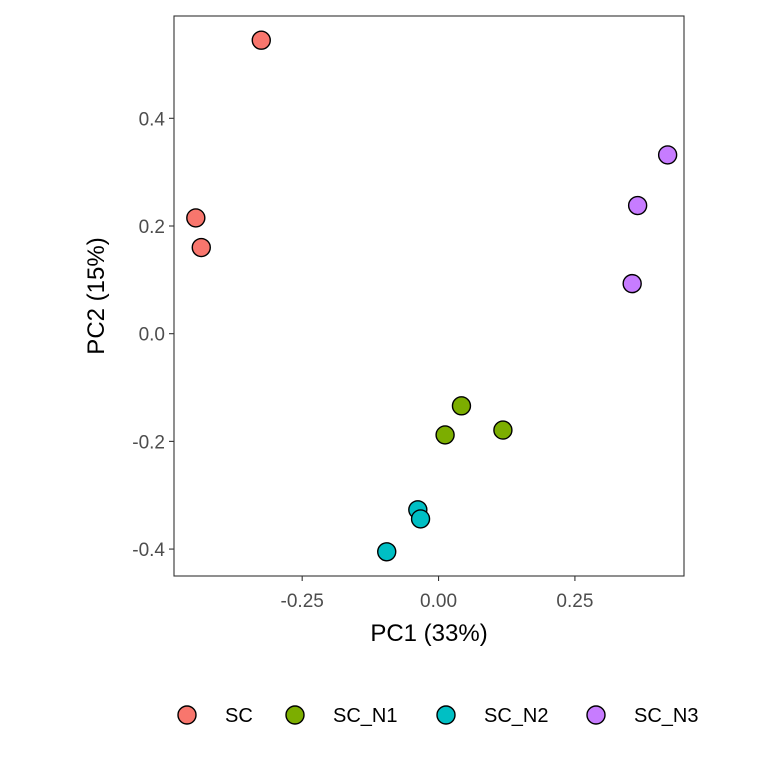  What do you see at coordinates (148, 442) in the screenshot?
I see `y-tick-label: -0.2` at bounding box center [148, 442].